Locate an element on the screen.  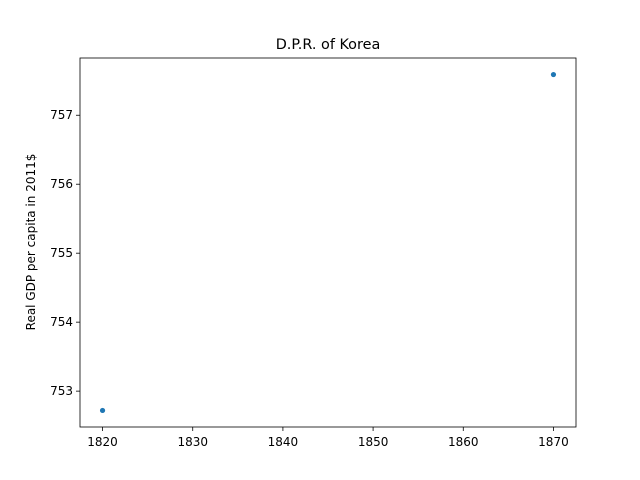
x-axis-ticks: 1820 1830 1840 1850 1860 1870 is located at coordinates (328, 438).